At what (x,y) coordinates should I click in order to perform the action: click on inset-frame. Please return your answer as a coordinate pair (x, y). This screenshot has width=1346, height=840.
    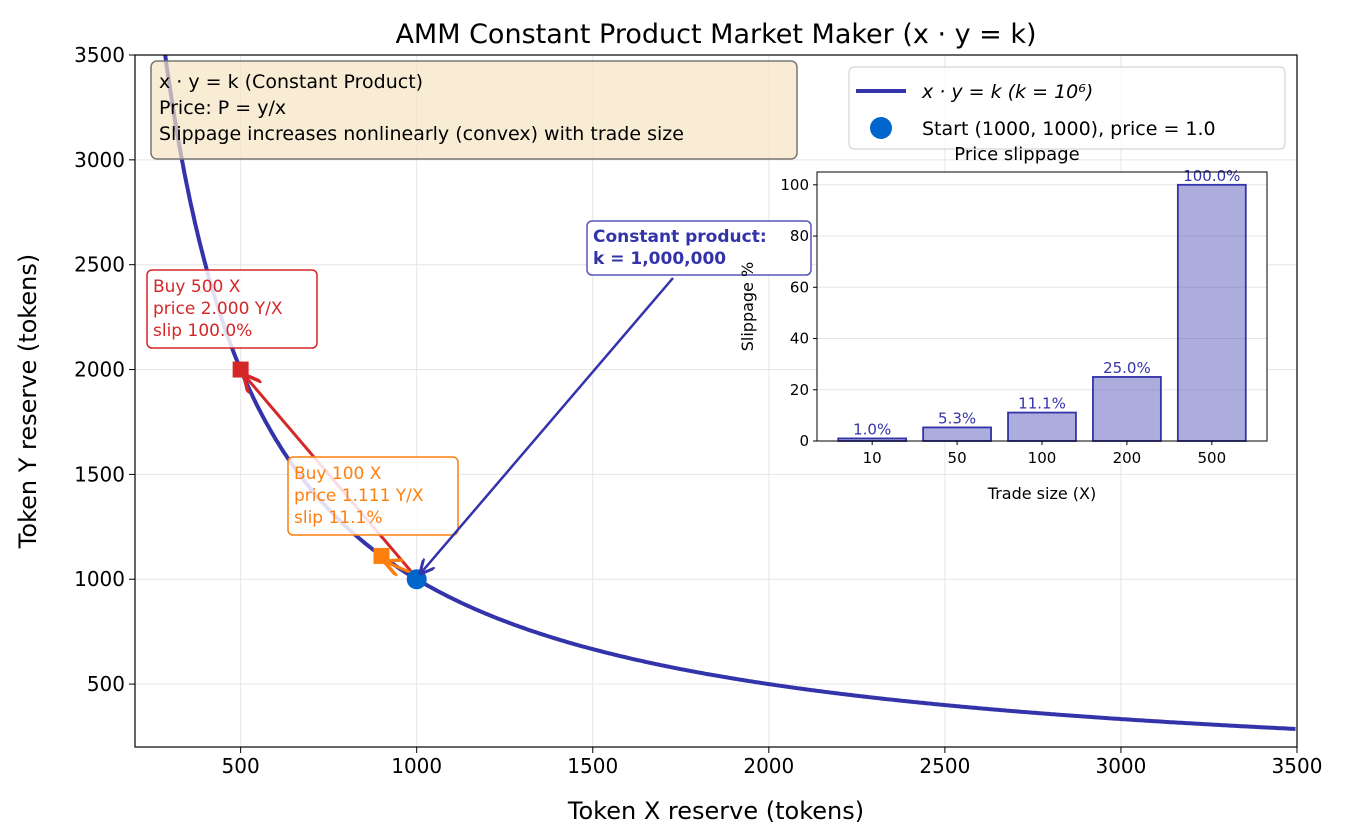
    Looking at the image, I should click on (1042, 306).